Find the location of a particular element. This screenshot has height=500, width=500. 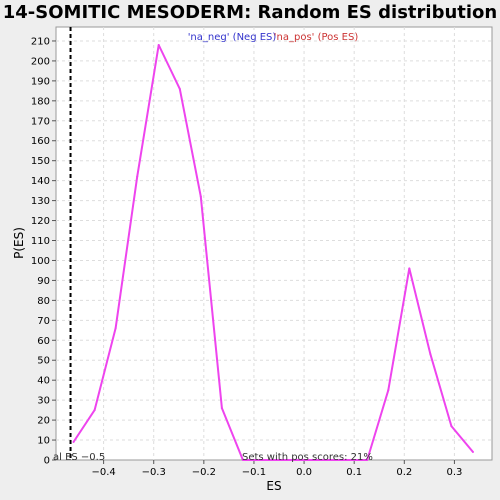

y-tick-label: 150 is located at coordinates (40, 161).